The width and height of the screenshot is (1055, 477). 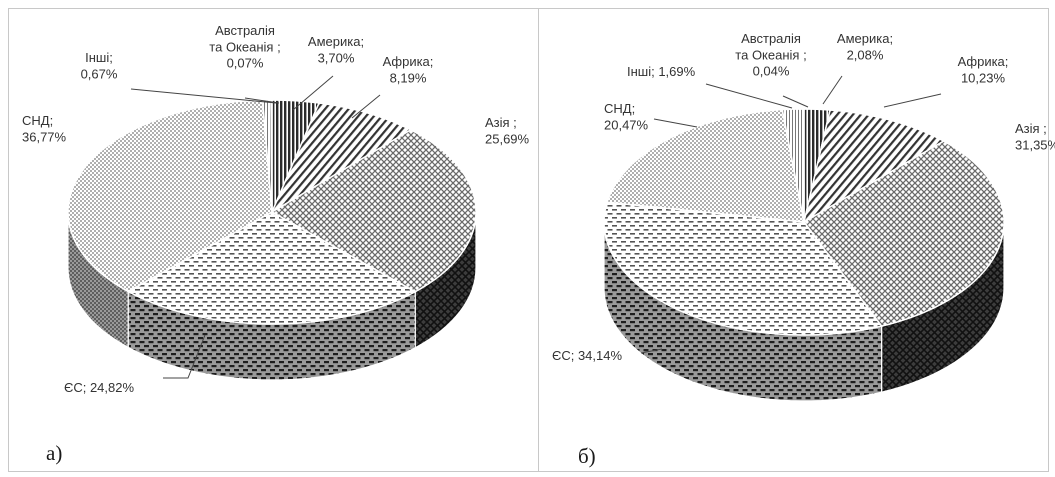 I want to click on data-label-line: 0,04%, so click(x=771, y=71).